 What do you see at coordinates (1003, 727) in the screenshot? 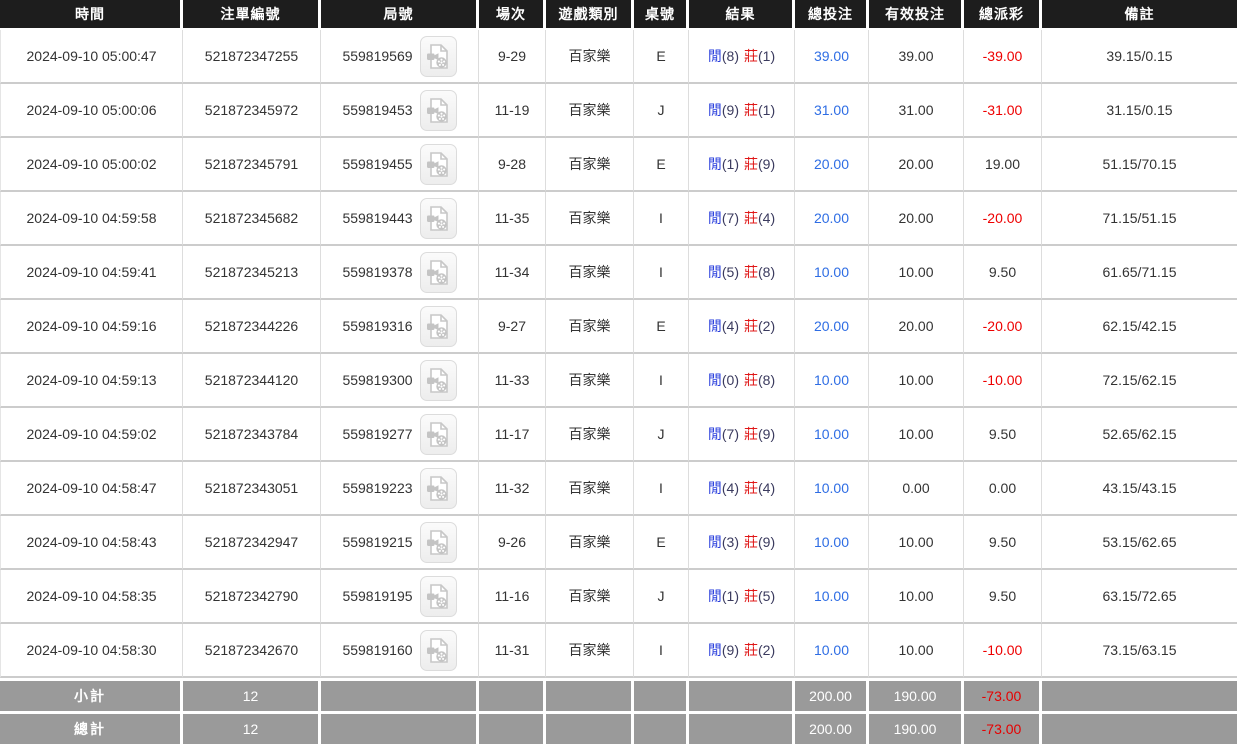
I see `grand-total-payout: -73.00` at bounding box center [1003, 727].